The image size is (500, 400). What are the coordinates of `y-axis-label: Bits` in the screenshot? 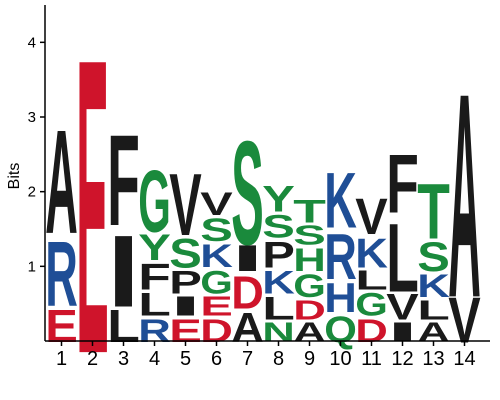 It's located at (14, 176).